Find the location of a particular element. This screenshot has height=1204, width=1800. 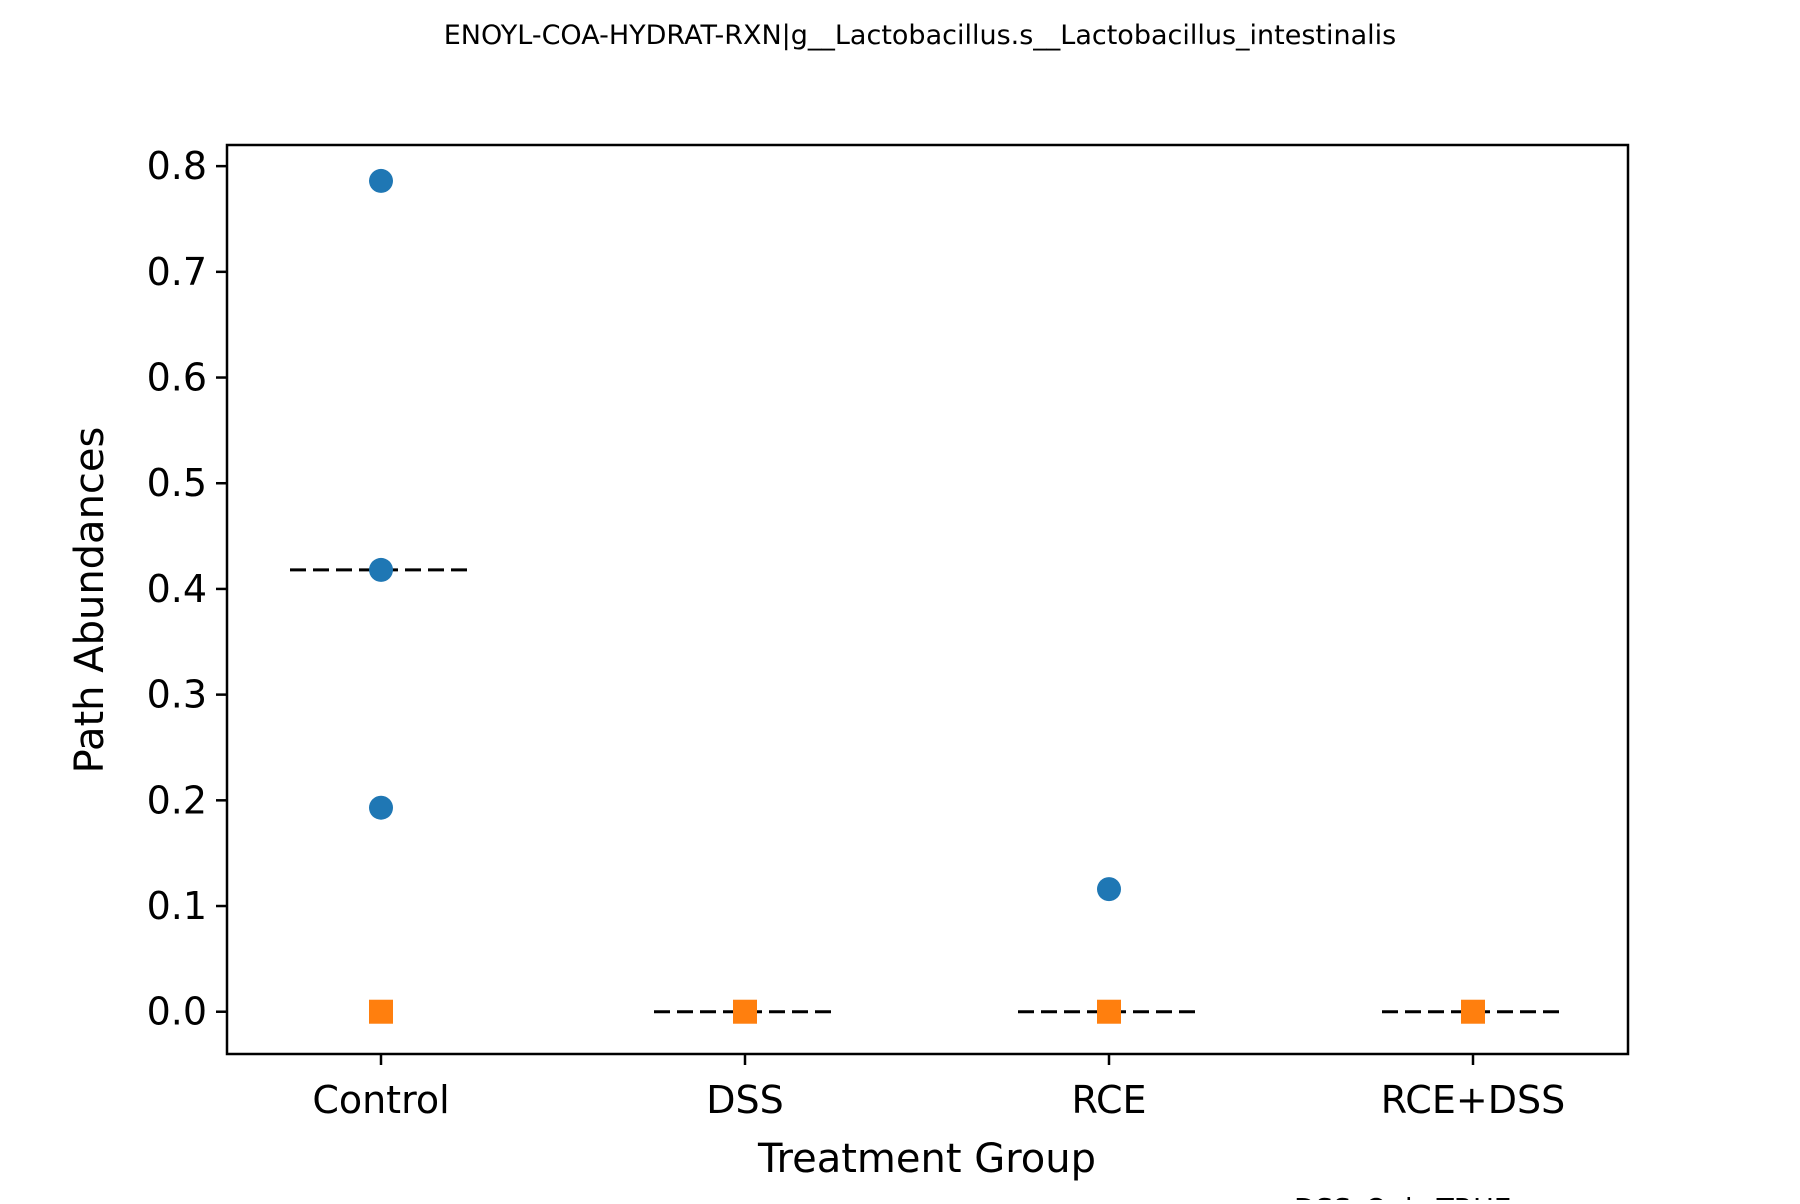

y-tick-label: 0.3 is located at coordinates (177, 695).